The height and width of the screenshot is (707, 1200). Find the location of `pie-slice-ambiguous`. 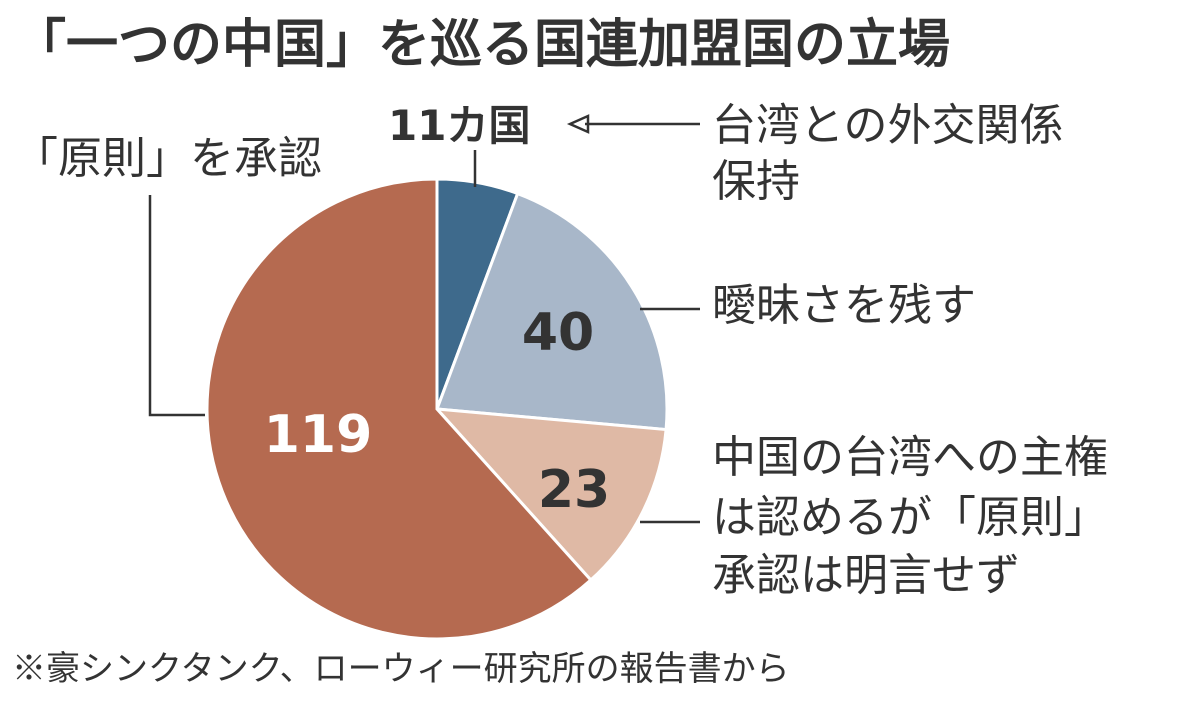

pie-slice-ambiguous is located at coordinates (551, 311).